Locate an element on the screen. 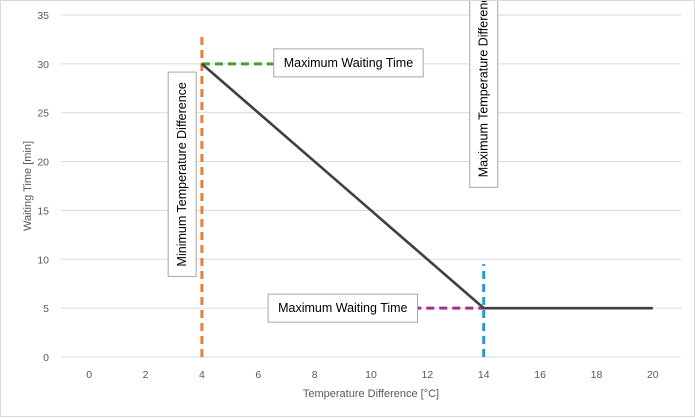  y-tick-label: 5 is located at coordinates (46, 309).